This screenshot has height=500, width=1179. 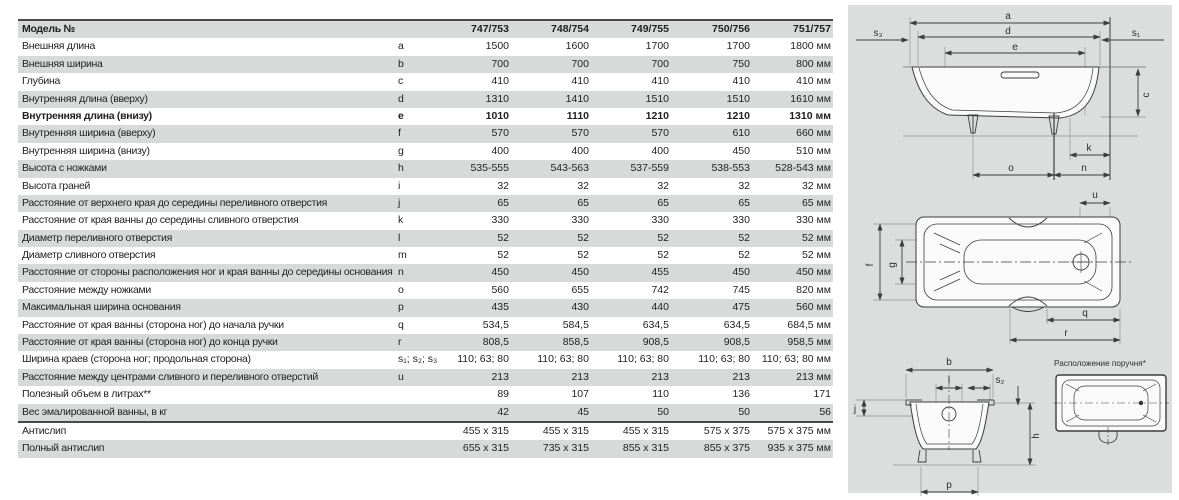 What do you see at coordinates (660, 220) in the screenshot?
I see `row-value: 330` at bounding box center [660, 220].